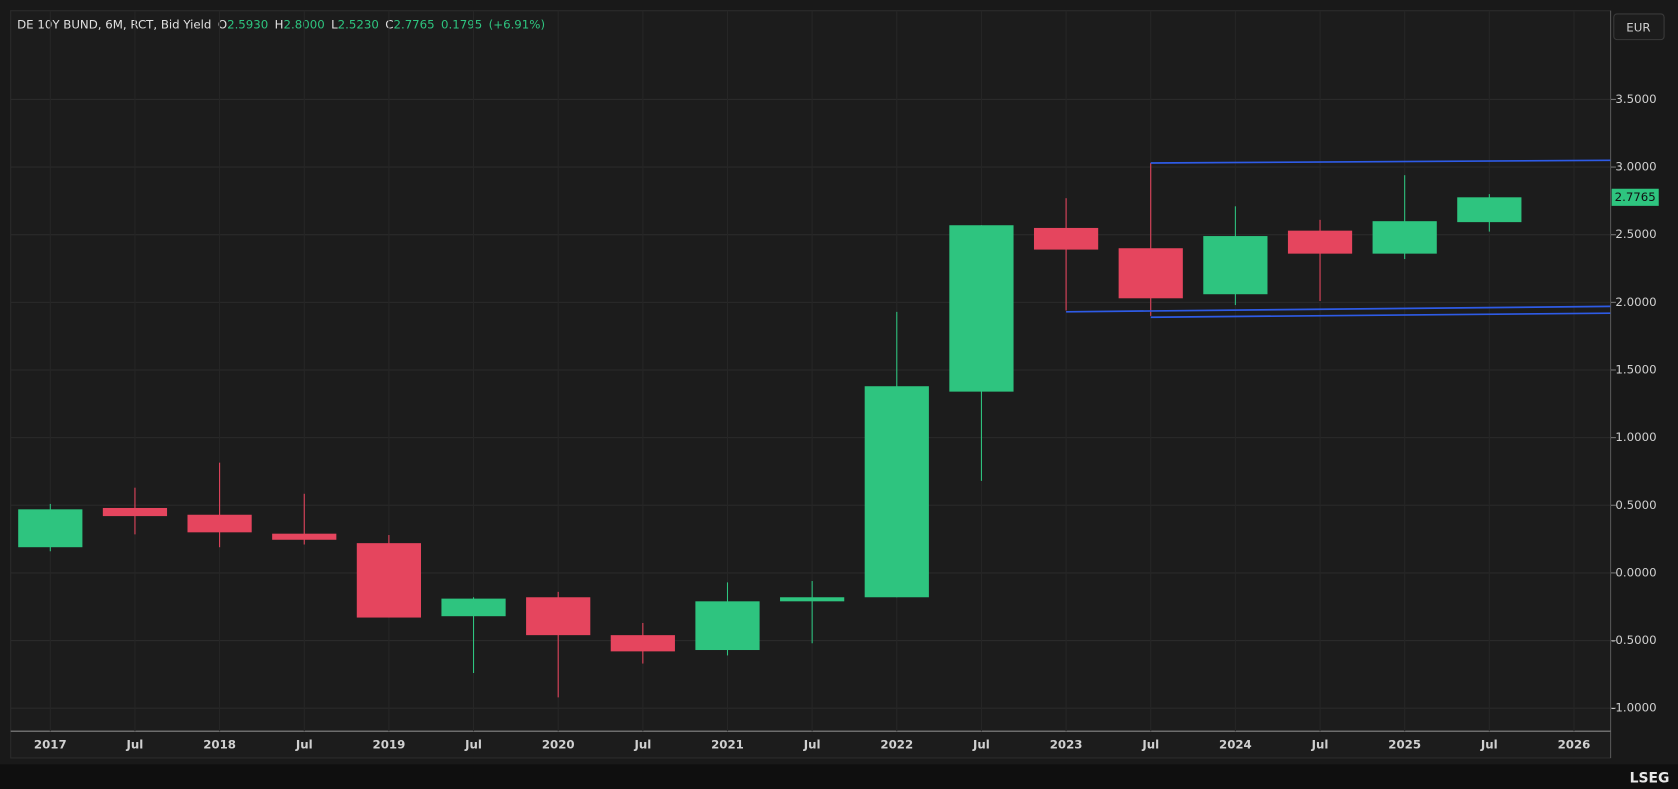 The height and width of the screenshot is (789, 1678). Describe the element at coordinates (1574, 745) in the screenshot. I see `x-tick-label: 2026` at that location.